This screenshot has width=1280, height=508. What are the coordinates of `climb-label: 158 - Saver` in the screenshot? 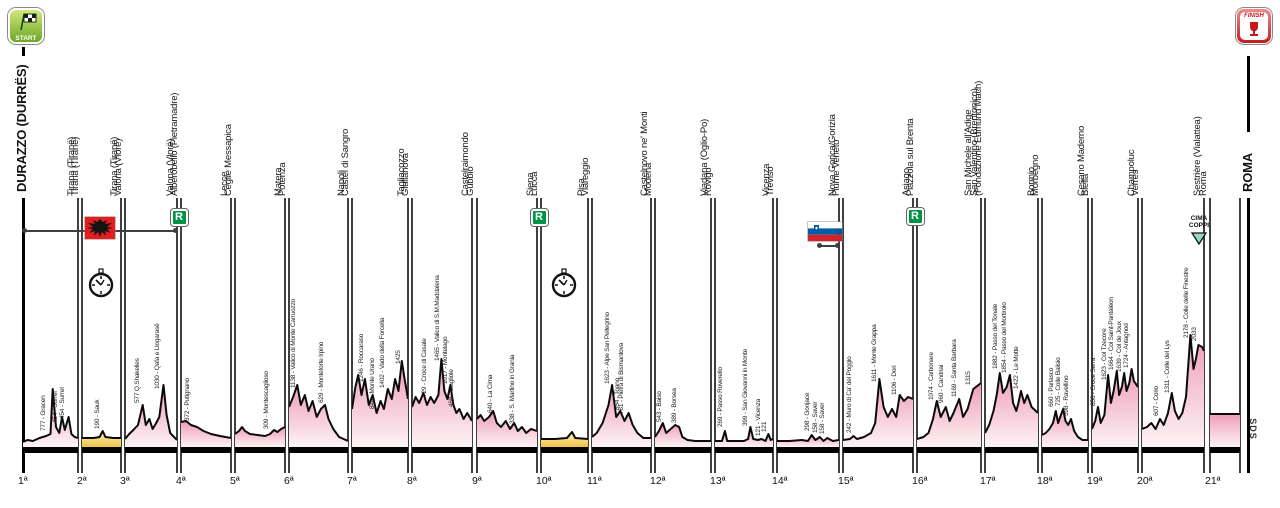 It's located at (823, 418).